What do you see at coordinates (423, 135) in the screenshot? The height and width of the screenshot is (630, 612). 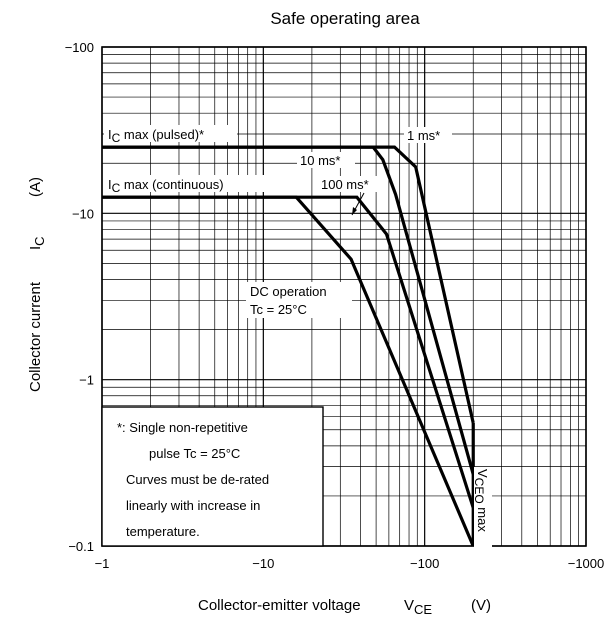 I see `label-1ms: 1 ms*` at bounding box center [423, 135].